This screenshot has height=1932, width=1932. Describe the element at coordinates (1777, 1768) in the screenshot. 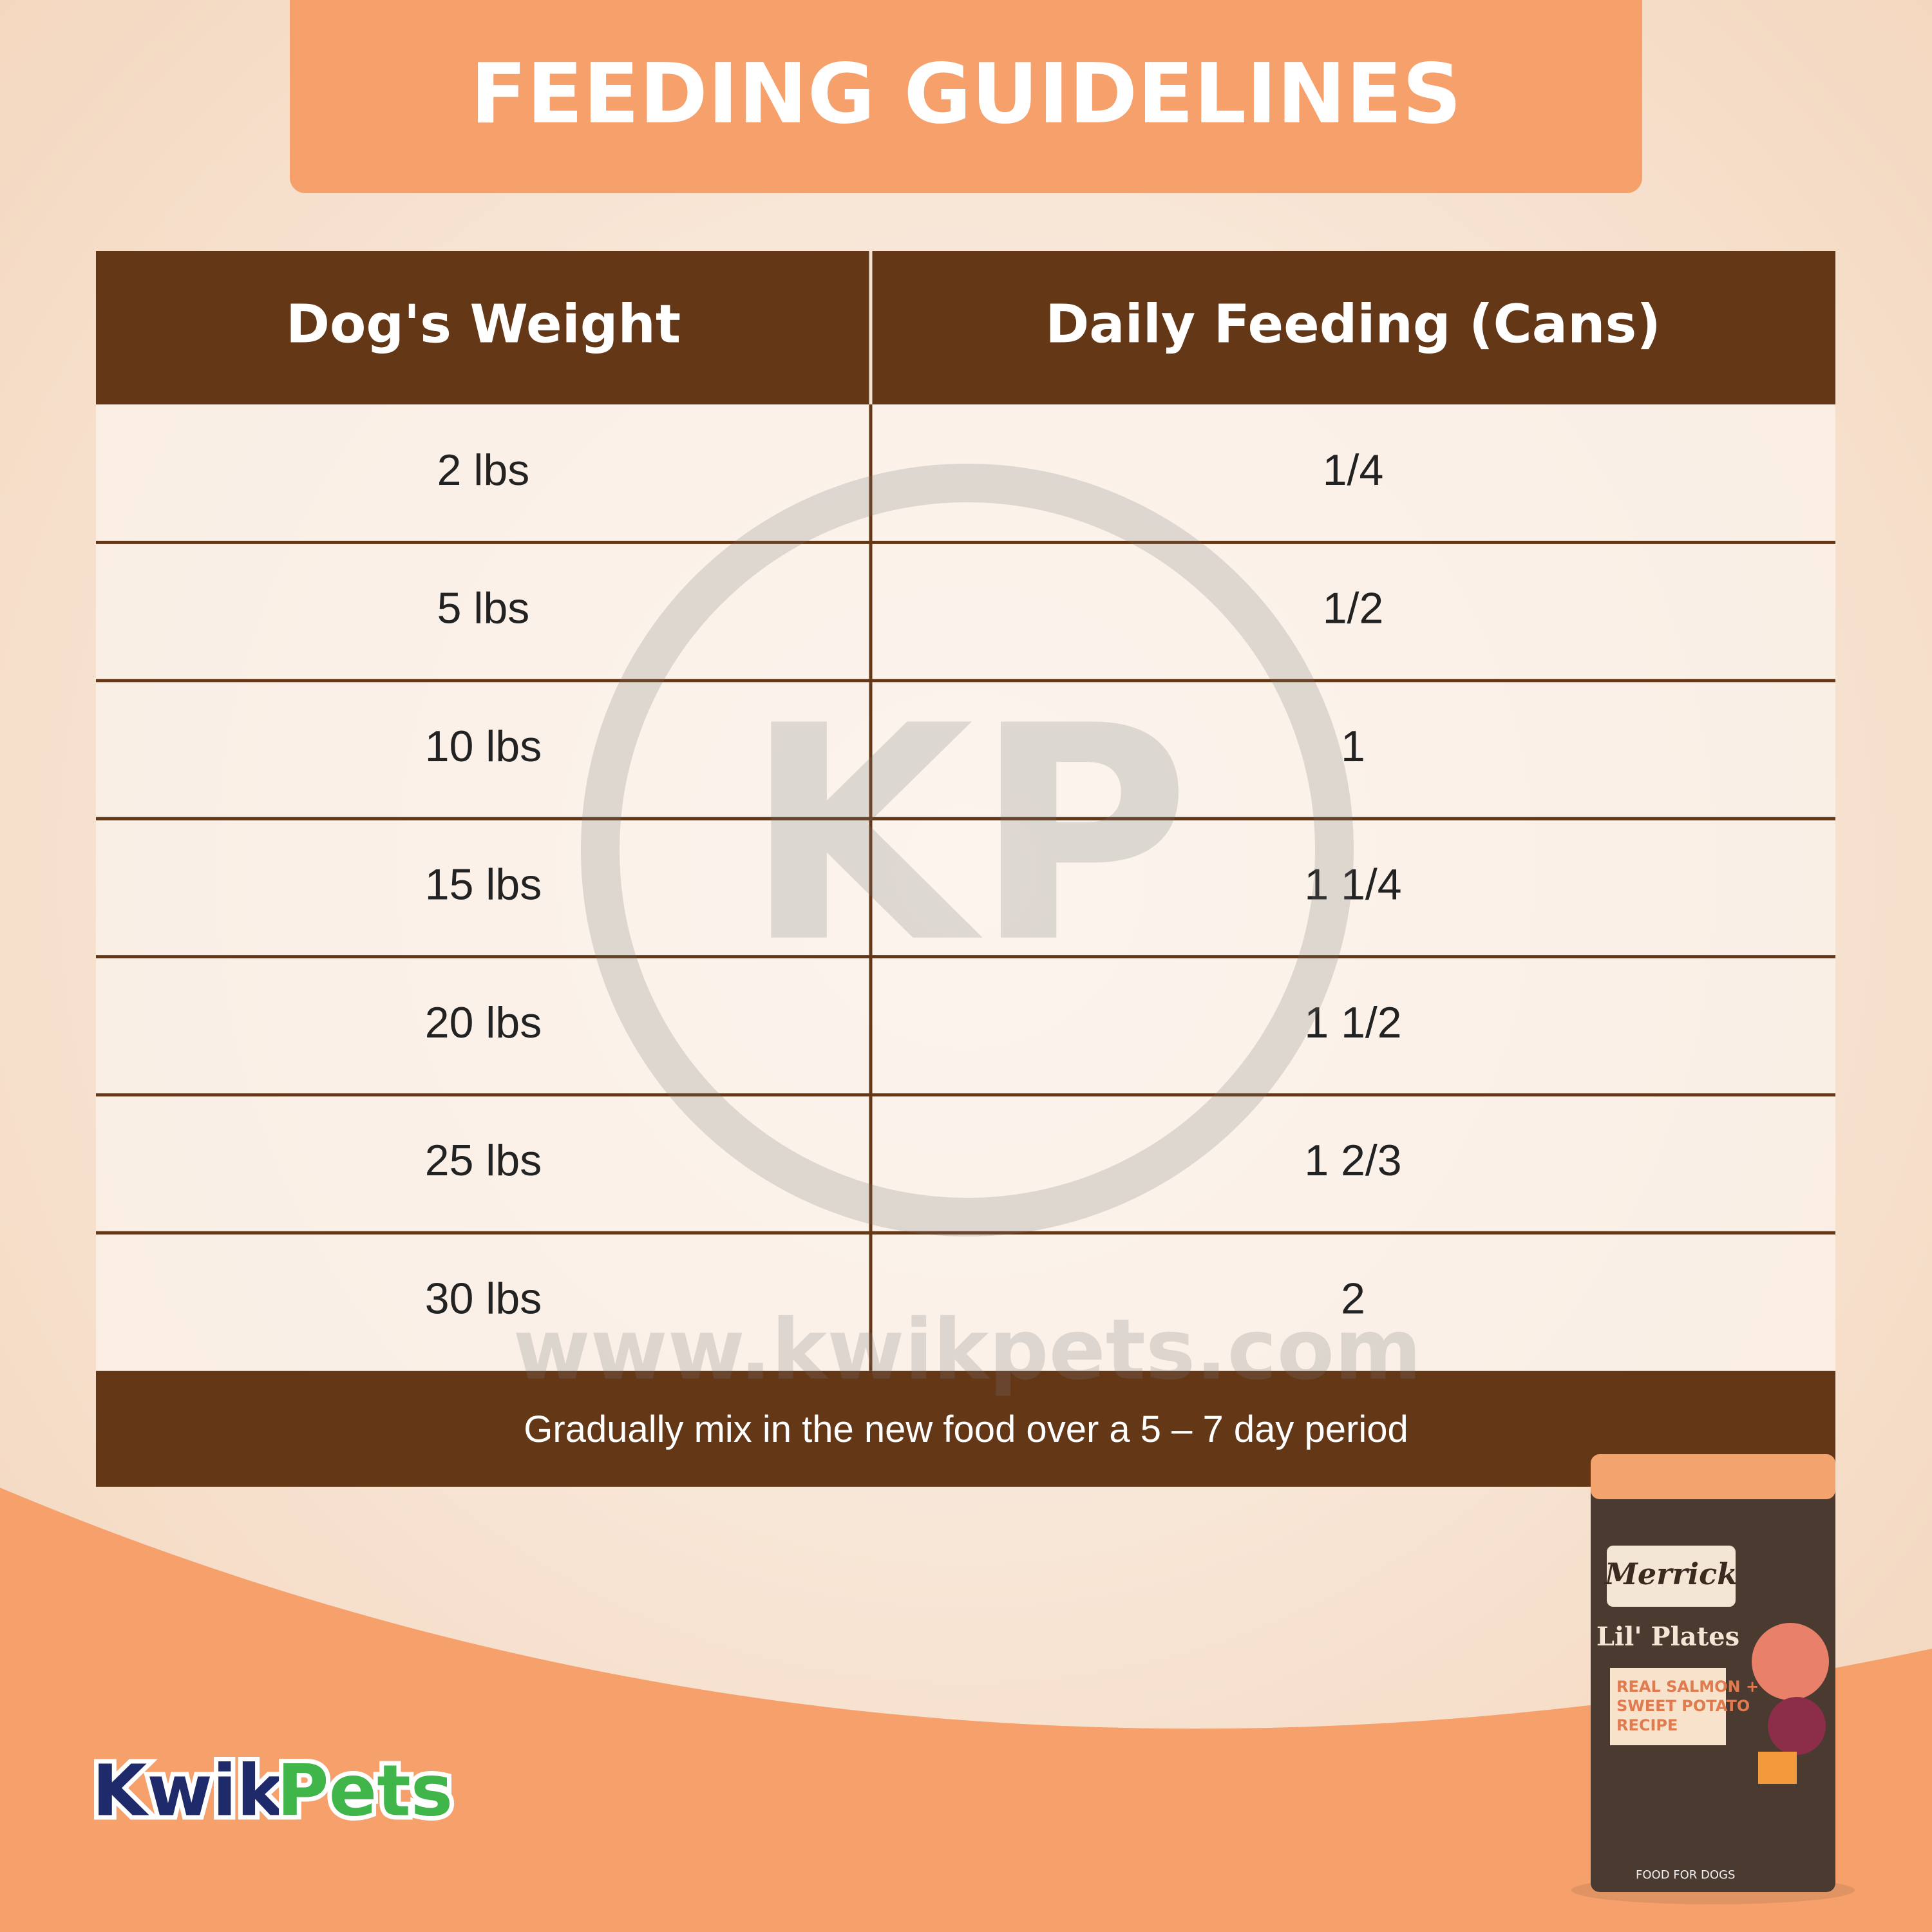

I see `bag-cube` at that location.